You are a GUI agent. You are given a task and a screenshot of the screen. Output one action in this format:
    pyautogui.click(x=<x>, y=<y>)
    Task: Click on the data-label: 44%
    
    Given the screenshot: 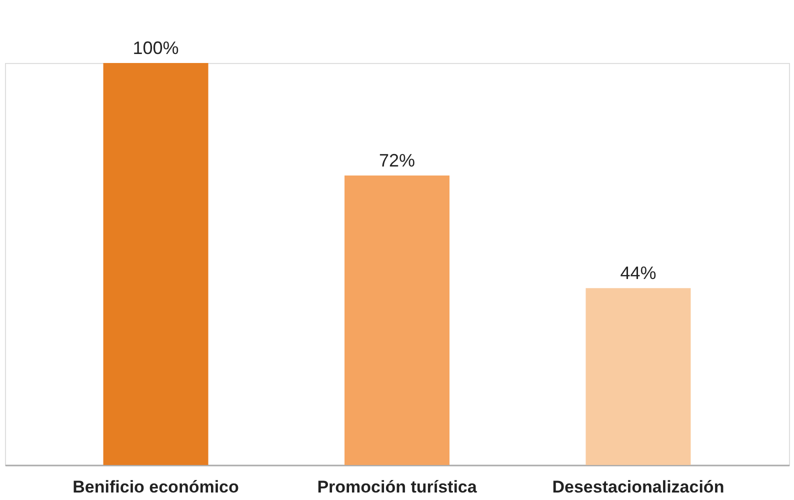 What is the action you would take?
    pyautogui.click(x=638, y=273)
    